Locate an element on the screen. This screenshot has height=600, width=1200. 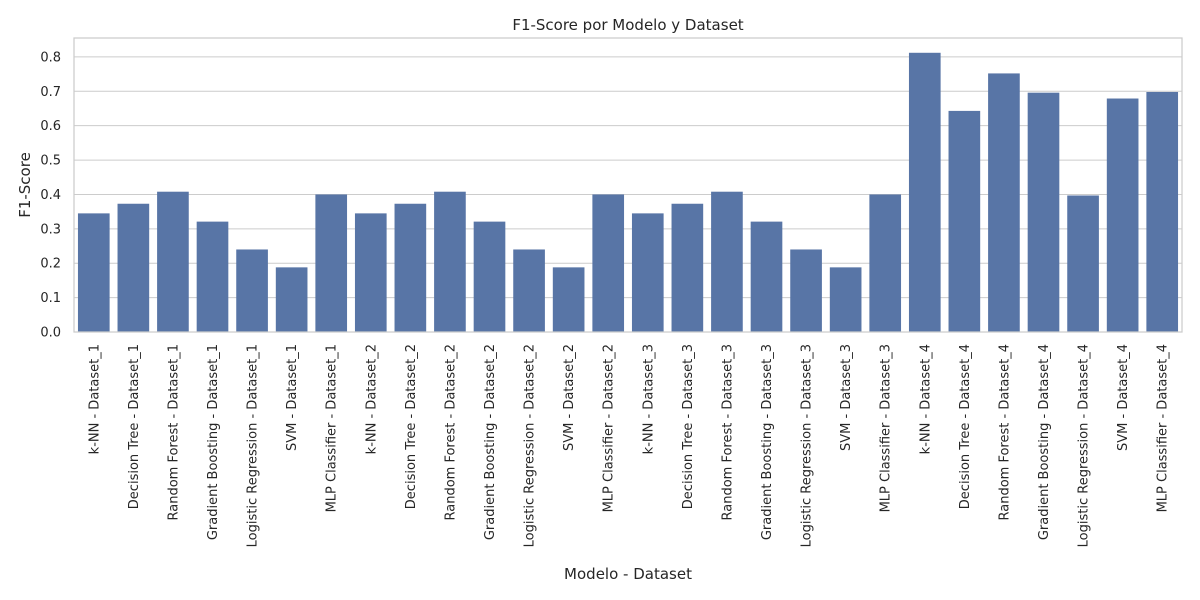
x-tick-label: Gradient Boosting - Dataset_3 is located at coordinates (767, 442).